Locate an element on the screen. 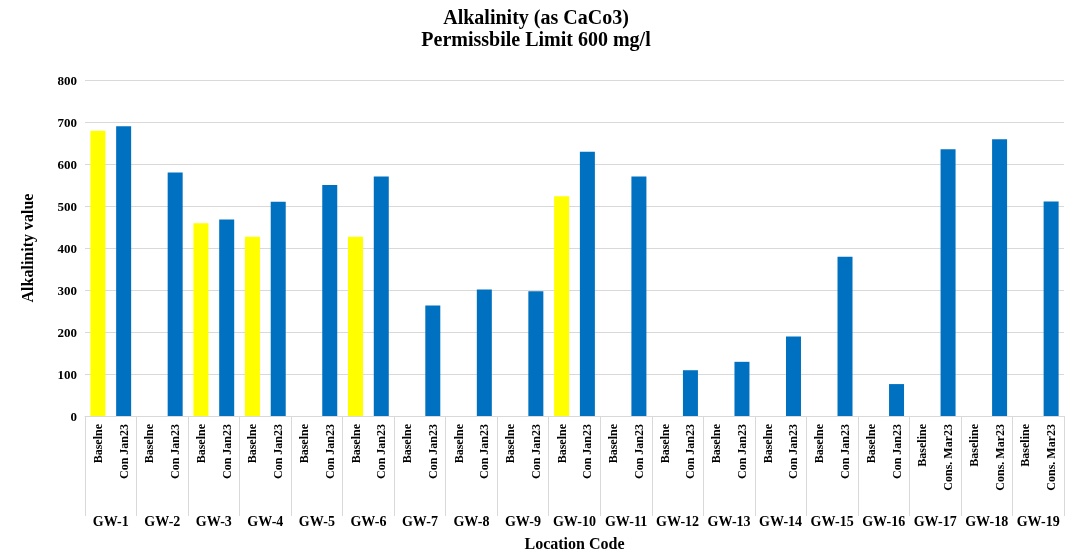  chart-subtitle: Permissbile Limit 600 mg/l is located at coordinates (536, 39).